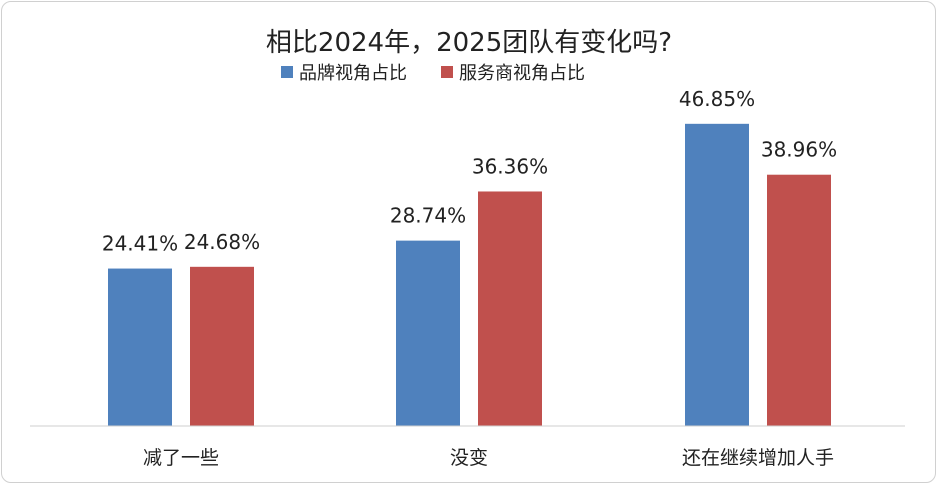  What do you see at coordinates (222, 242) in the screenshot?
I see `data-label-provider-1: 24.68%` at bounding box center [222, 242].